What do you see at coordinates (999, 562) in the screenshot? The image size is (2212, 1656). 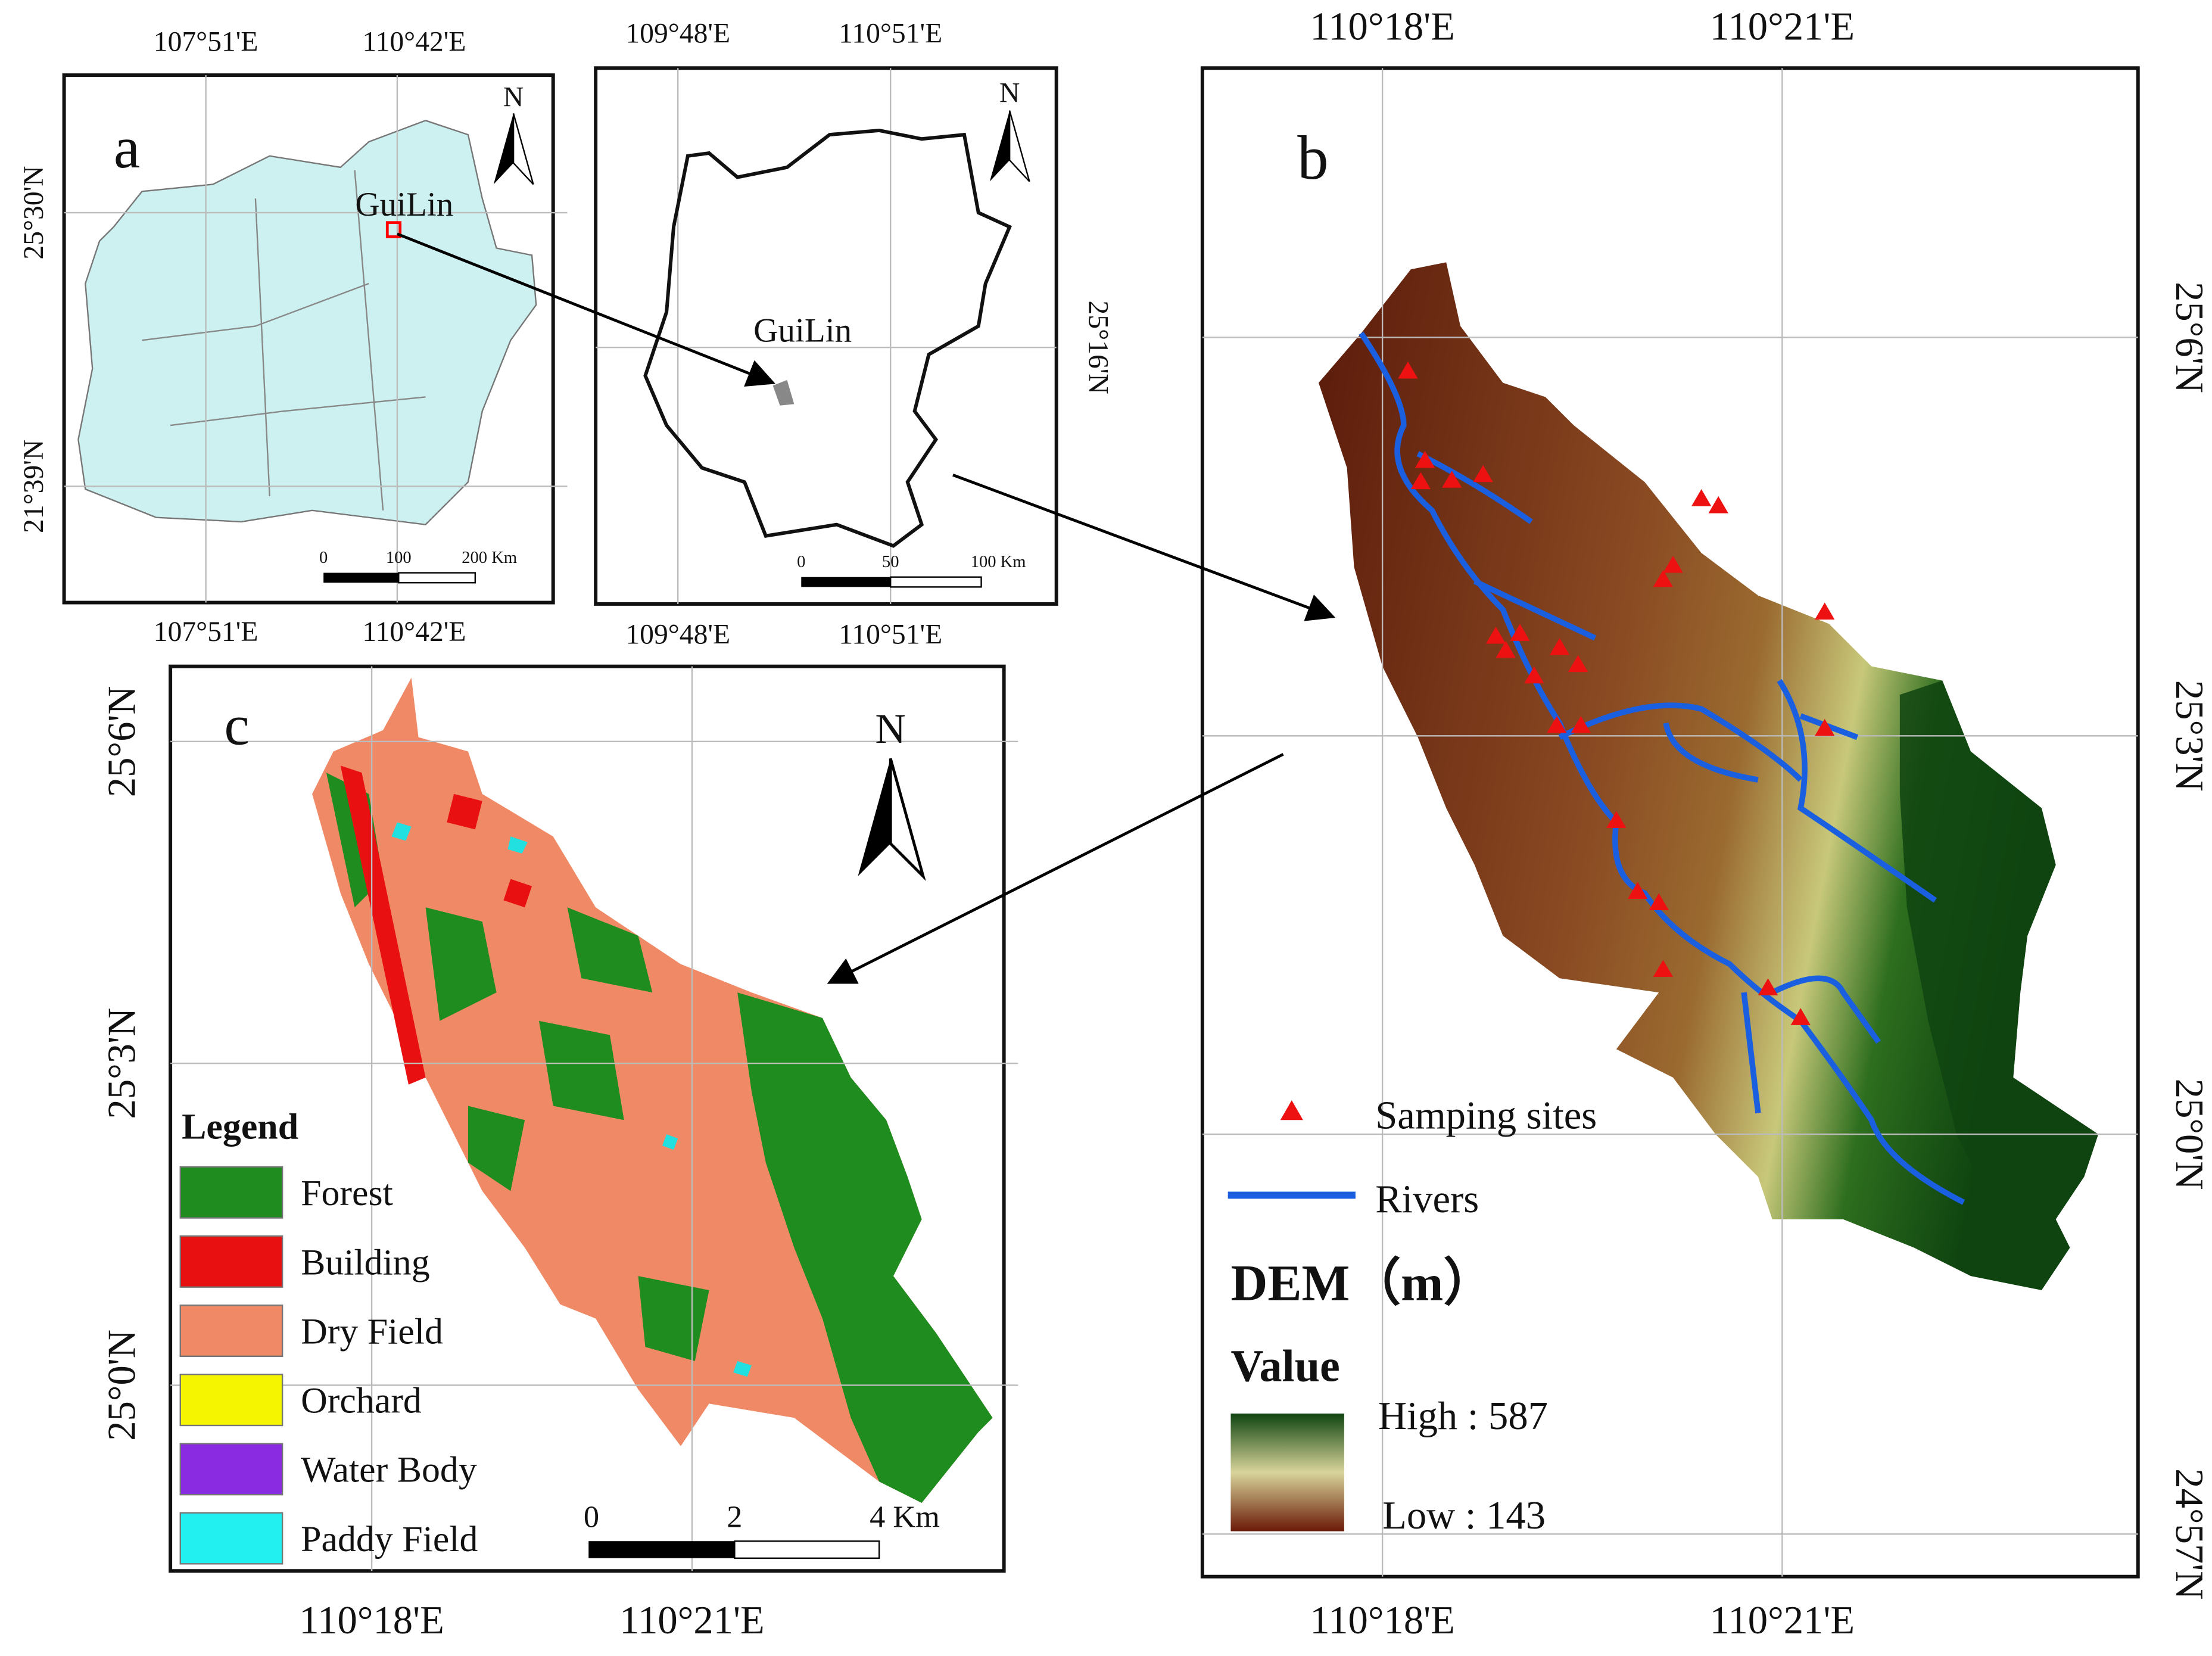 I see `scale-label: 100 Km` at bounding box center [999, 562].